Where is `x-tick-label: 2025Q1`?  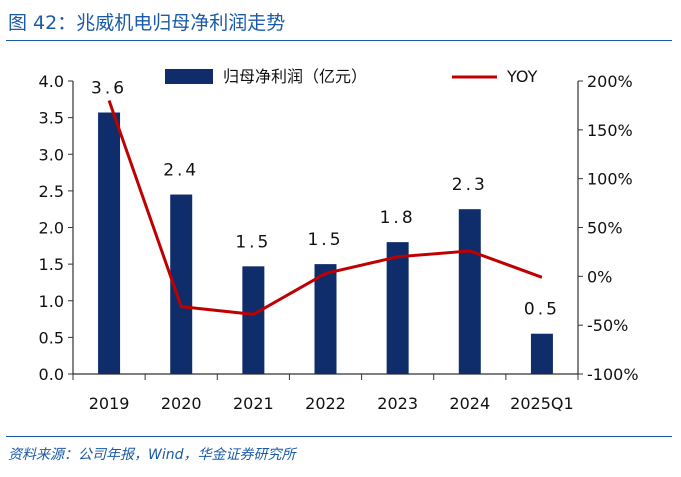
x-tick-label: 2025Q1 is located at coordinates (542, 403).